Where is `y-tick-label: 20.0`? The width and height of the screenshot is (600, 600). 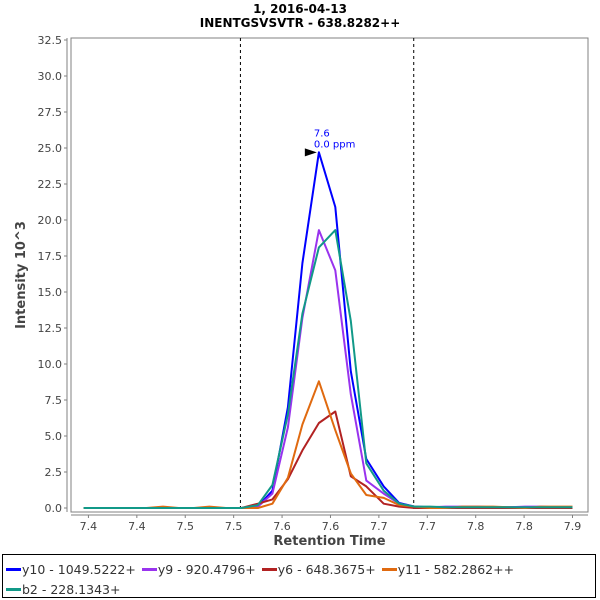
y-tick-label: 20.0 is located at coordinates (50, 220).